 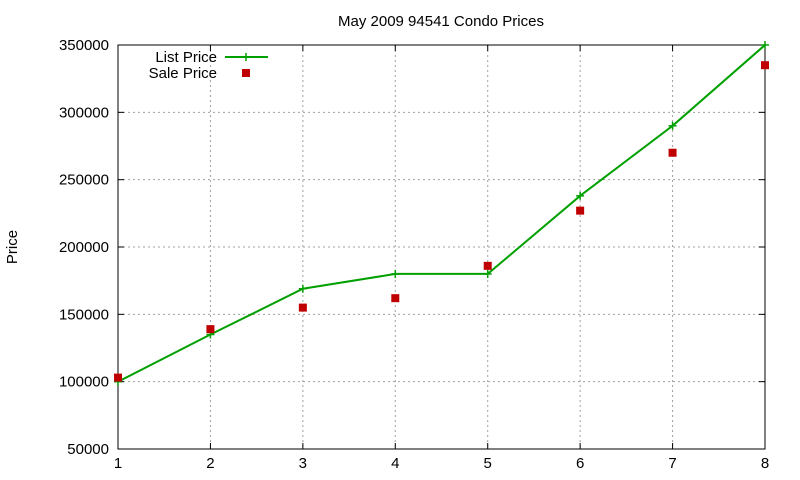 I want to click on y-axis-label: Price, so click(x=12, y=247).